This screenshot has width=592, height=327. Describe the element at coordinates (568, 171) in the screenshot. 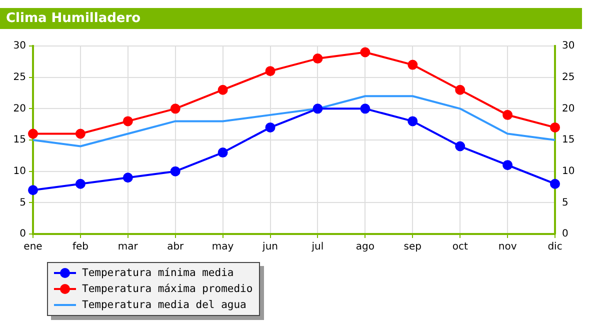

I see `y2-tick-label: 10` at that location.